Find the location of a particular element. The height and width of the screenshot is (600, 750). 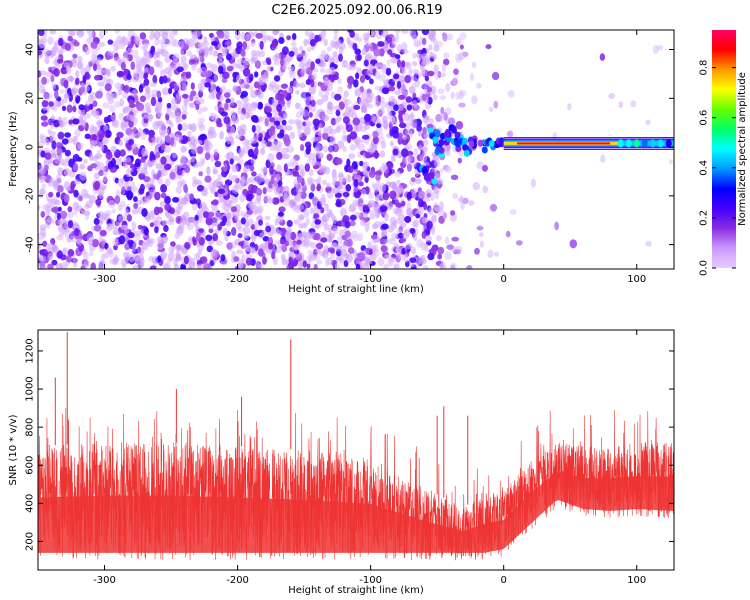

colorbar-tick-label: 0.4 is located at coordinates (704, 168).